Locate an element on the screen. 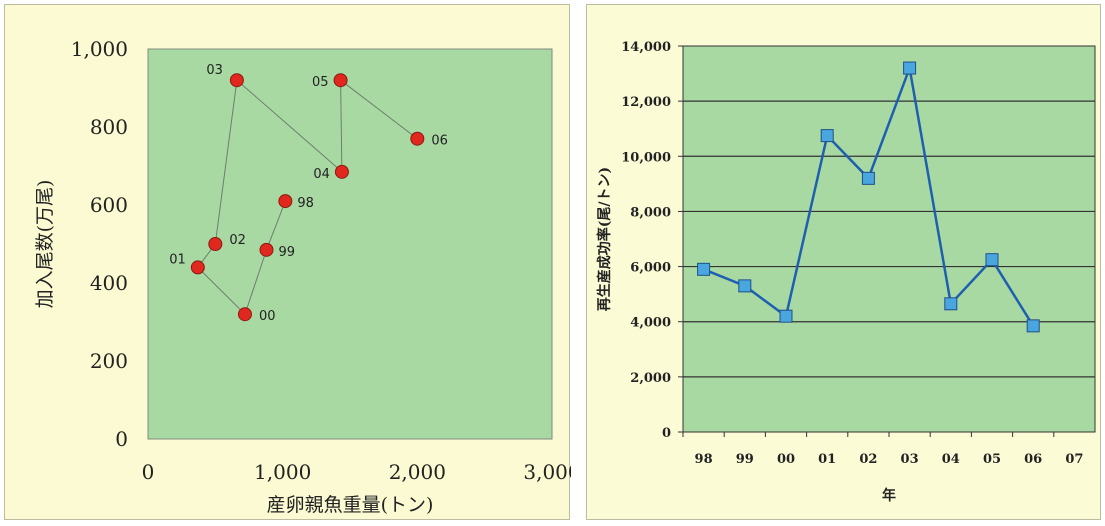 The height and width of the screenshot is (526, 1105). x-tick-label: 0 is located at coordinates (148, 472).